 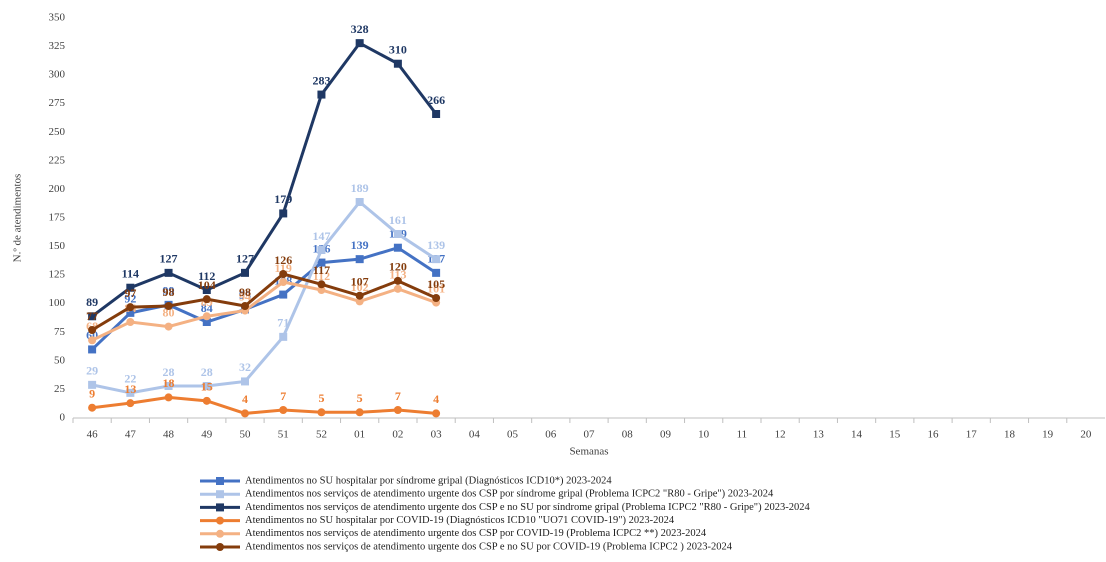 What do you see at coordinates (321, 398) in the screenshot?
I see `data-label: 5` at bounding box center [321, 398].